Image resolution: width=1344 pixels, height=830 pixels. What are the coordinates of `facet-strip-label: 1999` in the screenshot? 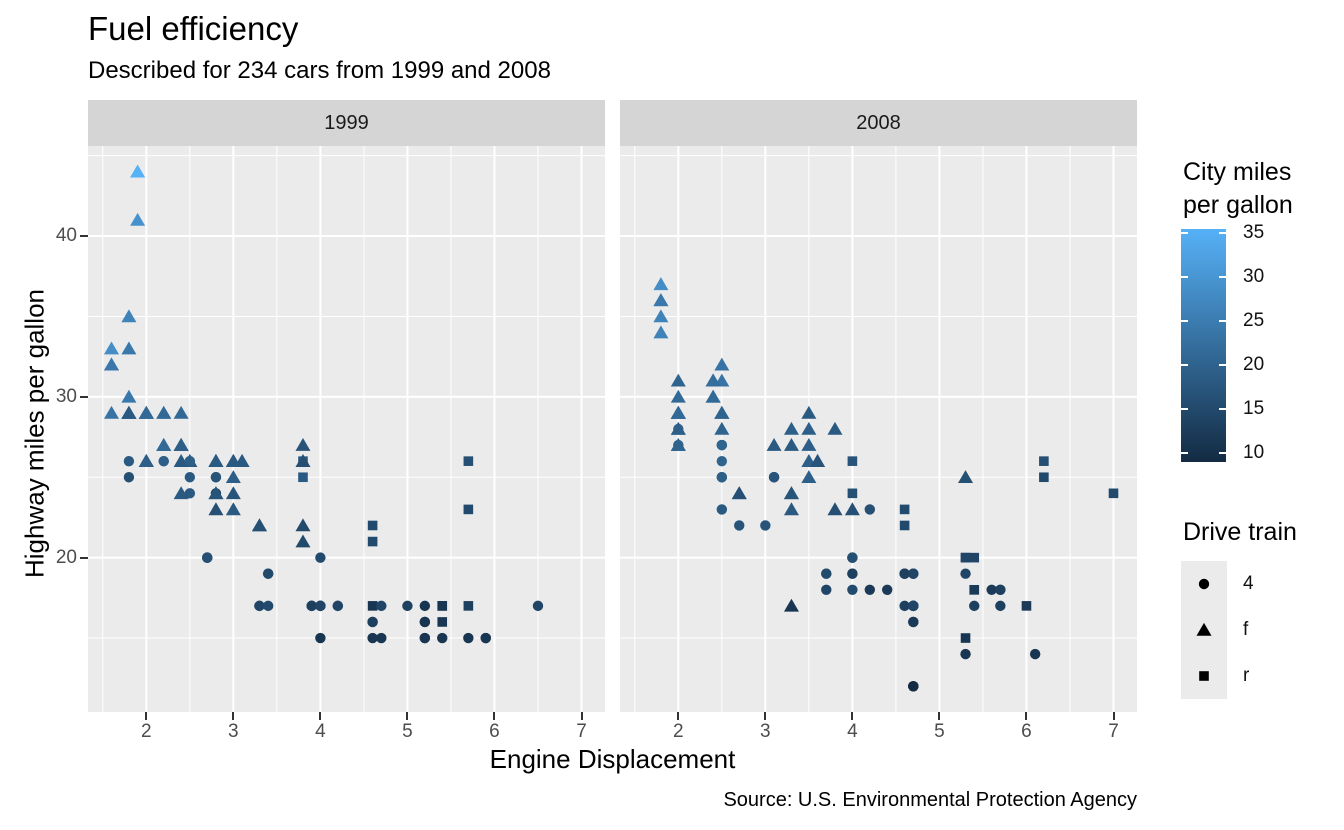 It's located at (346, 122).